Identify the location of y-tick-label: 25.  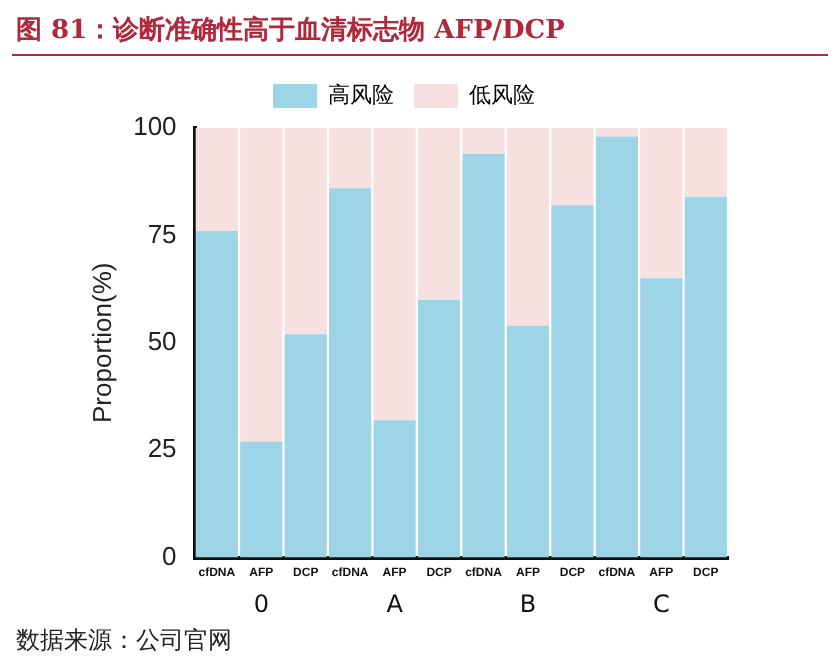
(162, 448).